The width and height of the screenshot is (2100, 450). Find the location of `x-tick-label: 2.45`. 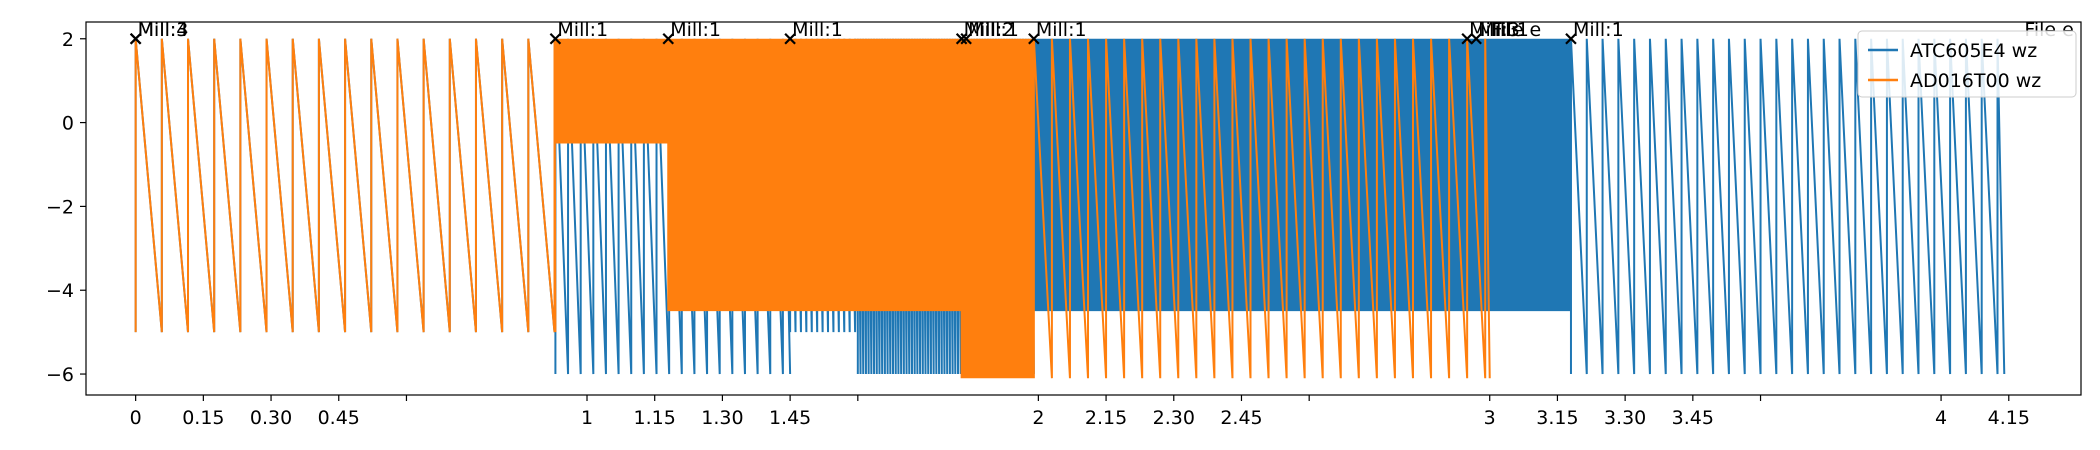

x-tick-label: 2.45 is located at coordinates (1241, 418).